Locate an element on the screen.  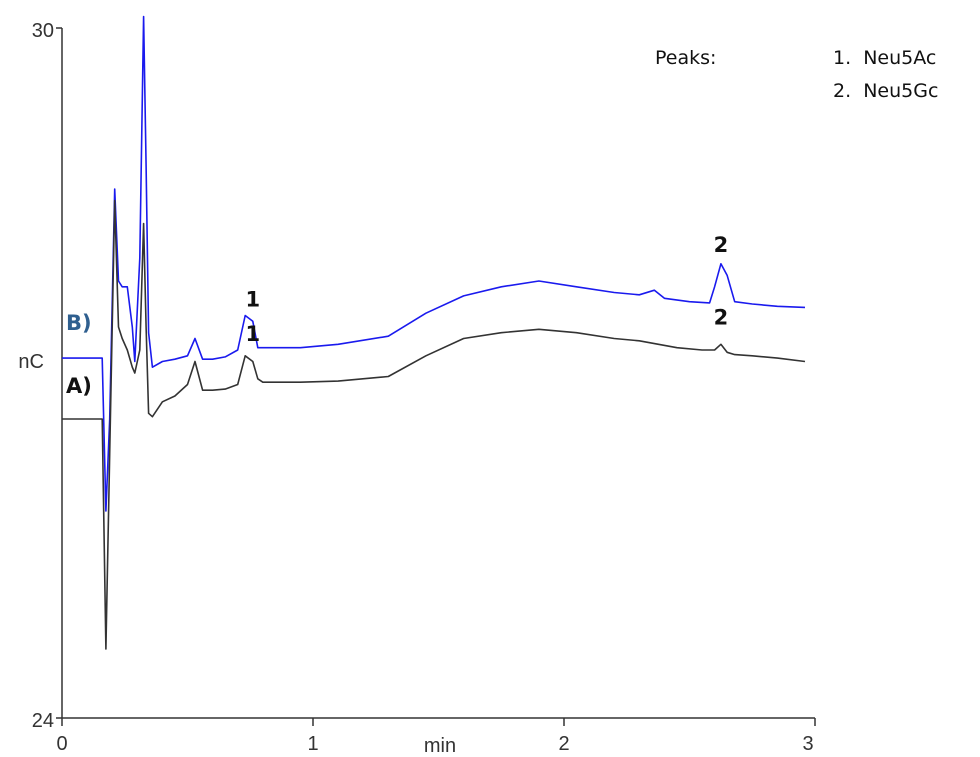
peak-label-b-2: 2 is located at coordinates (721, 245).